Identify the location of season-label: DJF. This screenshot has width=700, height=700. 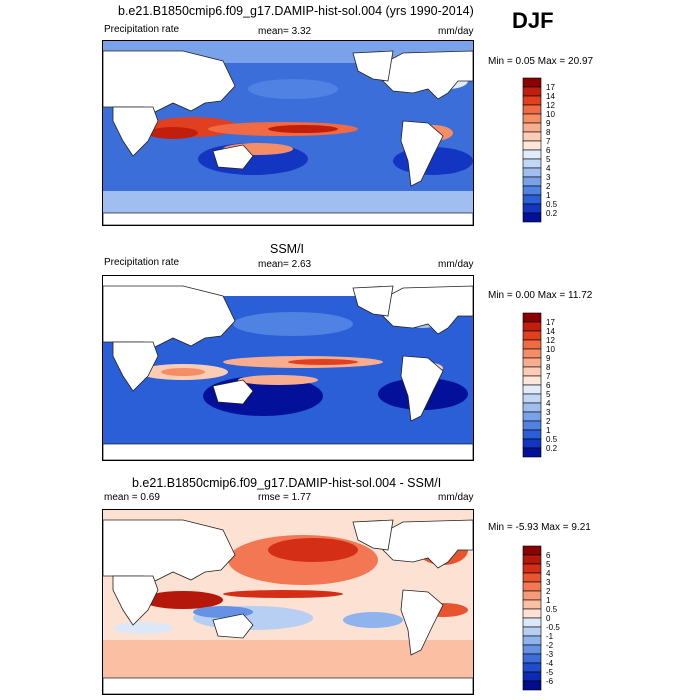
(533, 20).